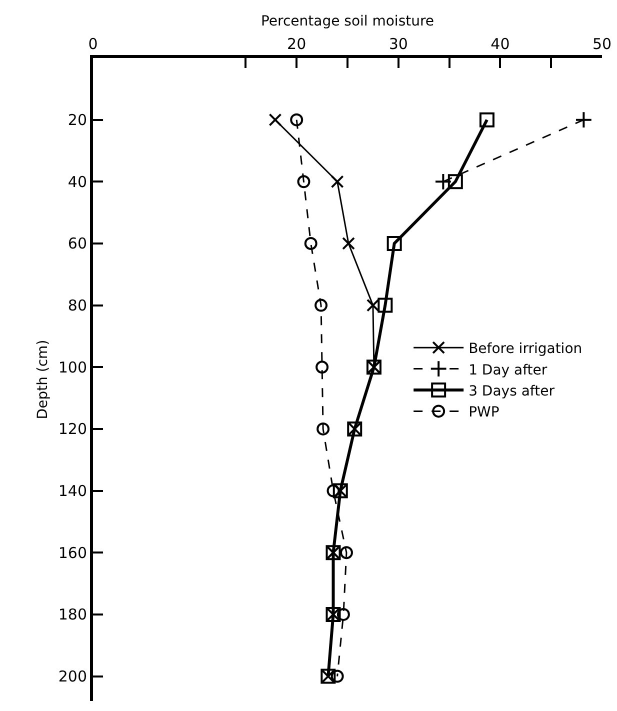 Image resolution: width=617 pixels, height=711 pixels. I want to click on x-tick-label: 40, so click(500, 44).